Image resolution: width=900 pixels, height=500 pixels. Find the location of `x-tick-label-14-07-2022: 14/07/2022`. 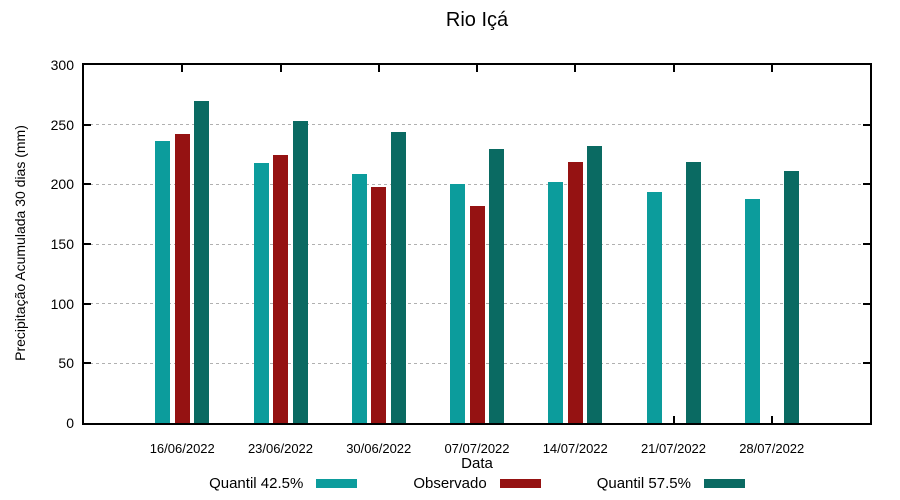

x-tick-label-14-07-2022: 14/07/2022 is located at coordinates (575, 448).